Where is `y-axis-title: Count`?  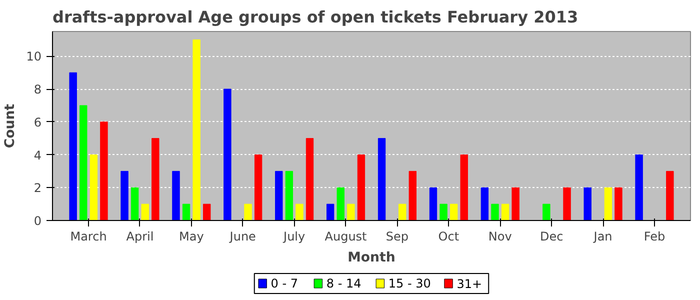
y-axis-title: Count is located at coordinates (10, 125).